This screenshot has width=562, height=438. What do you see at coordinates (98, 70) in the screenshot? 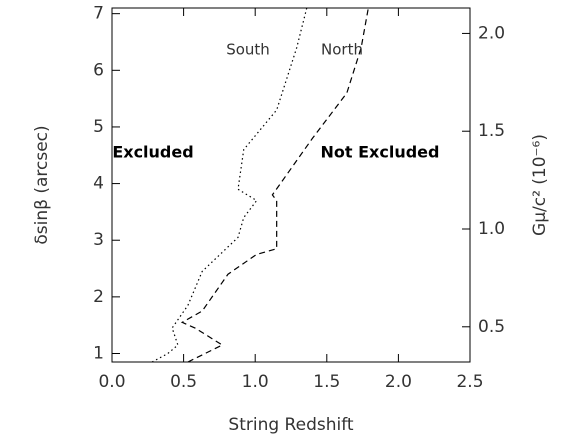
I see `y-tick-label: 6` at bounding box center [98, 70].